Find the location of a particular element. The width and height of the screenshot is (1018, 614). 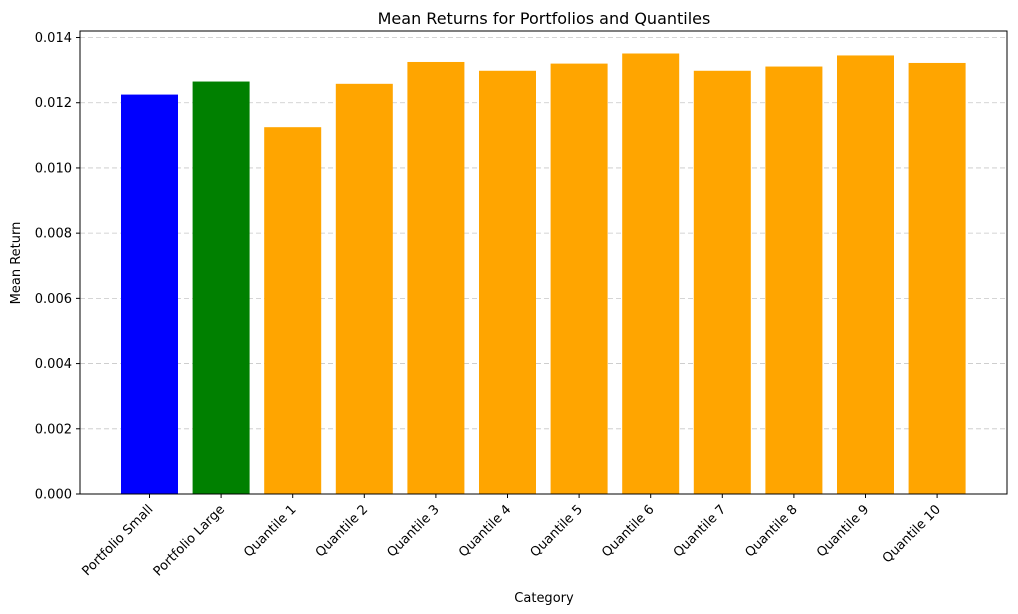

x-tick-label: Quantile 4 is located at coordinates (485, 531).